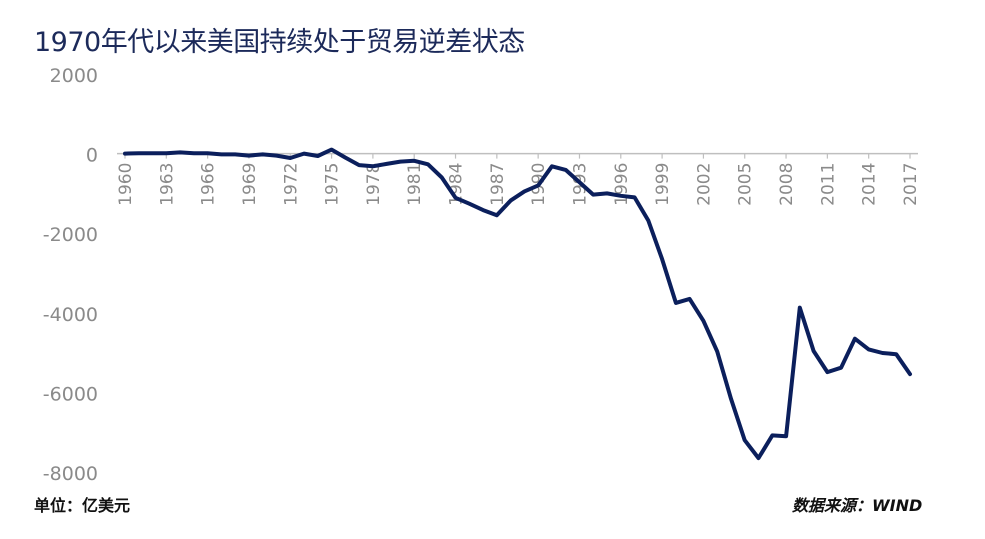 This screenshot has width=985, height=539. I want to click on x-tick-label: 1963, so click(167, 184).